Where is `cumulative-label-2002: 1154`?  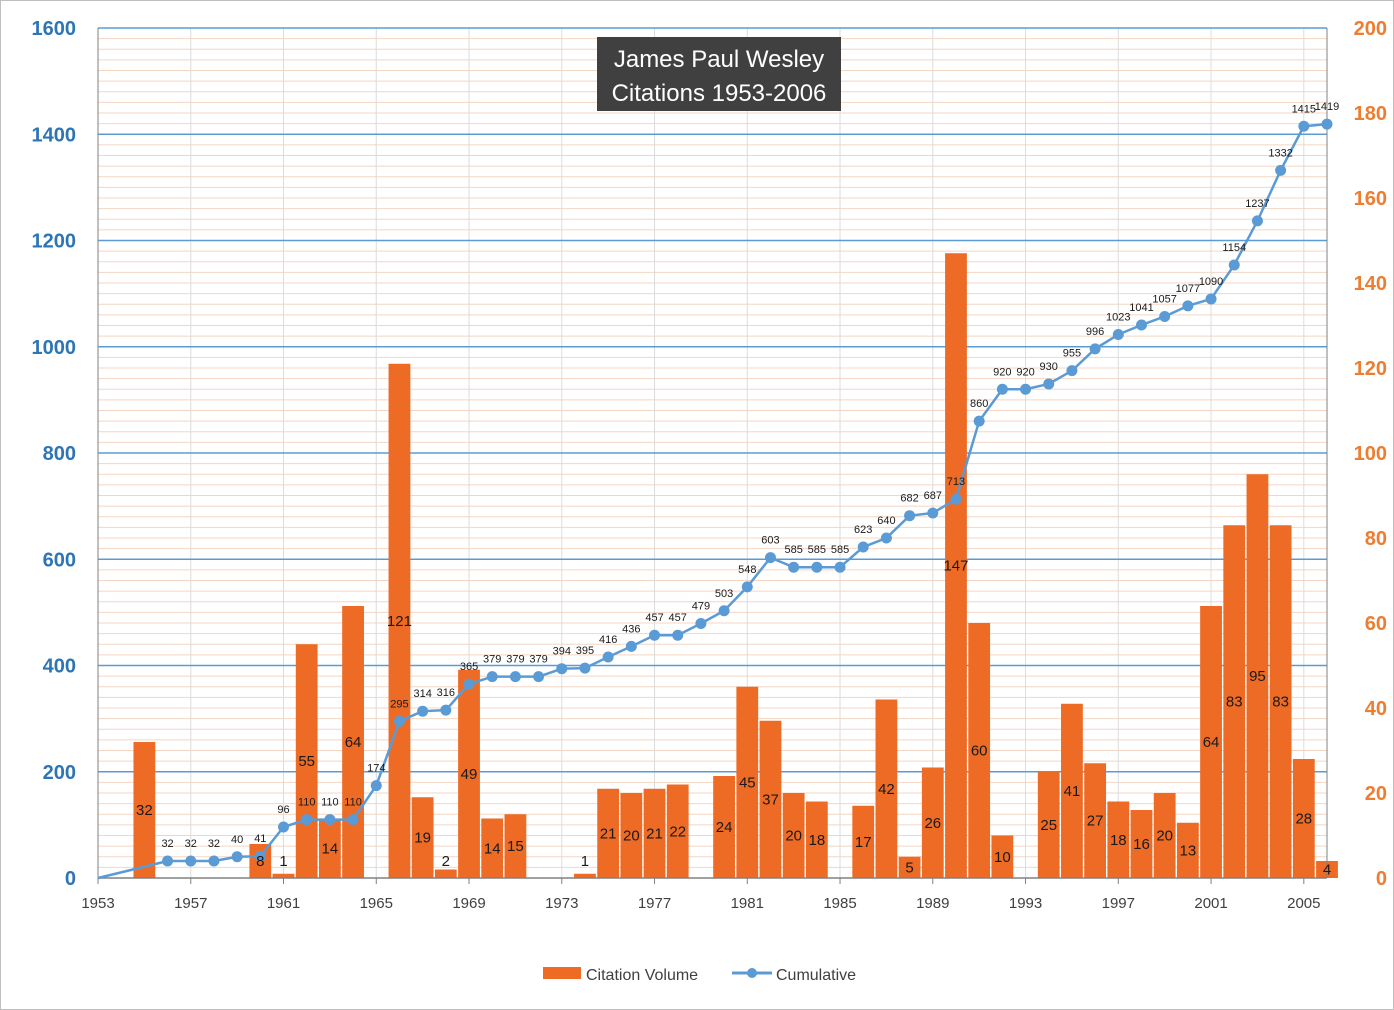 cumulative-label-2002: 1154 is located at coordinates (1234, 248).